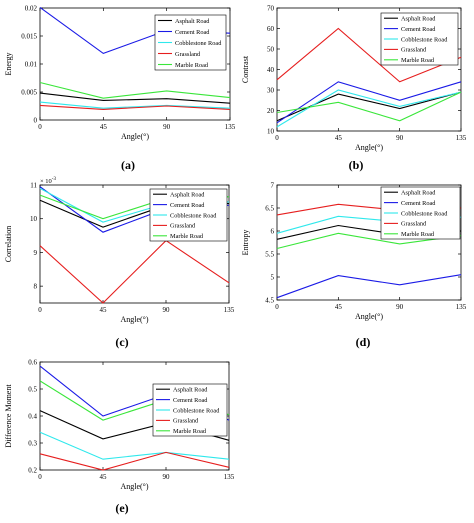 This screenshot has width=474, height=523. Describe the element at coordinates (32, 417) in the screenshot. I see `y-tick-label: 0.4` at that location.